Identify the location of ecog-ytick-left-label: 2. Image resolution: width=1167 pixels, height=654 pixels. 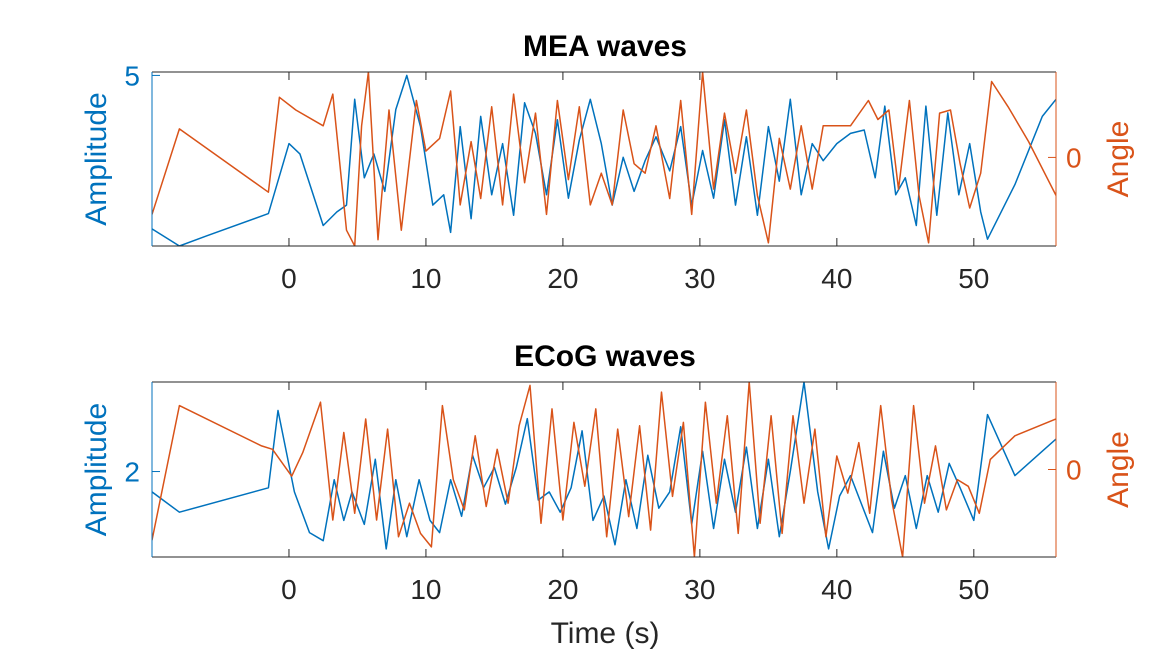
(132, 472).